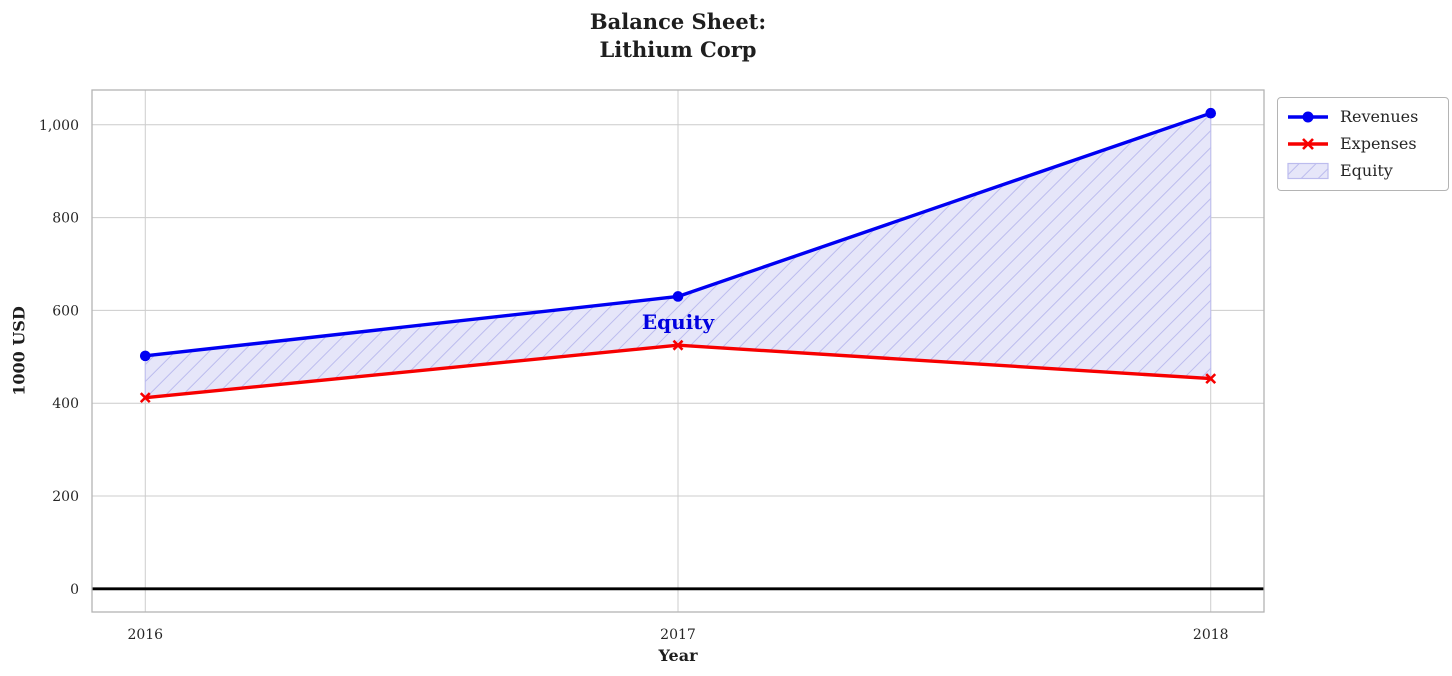 This screenshot has width=1452, height=676. What do you see at coordinates (65, 404) in the screenshot?
I see `svg-text: 400` at bounding box center [65, 404].